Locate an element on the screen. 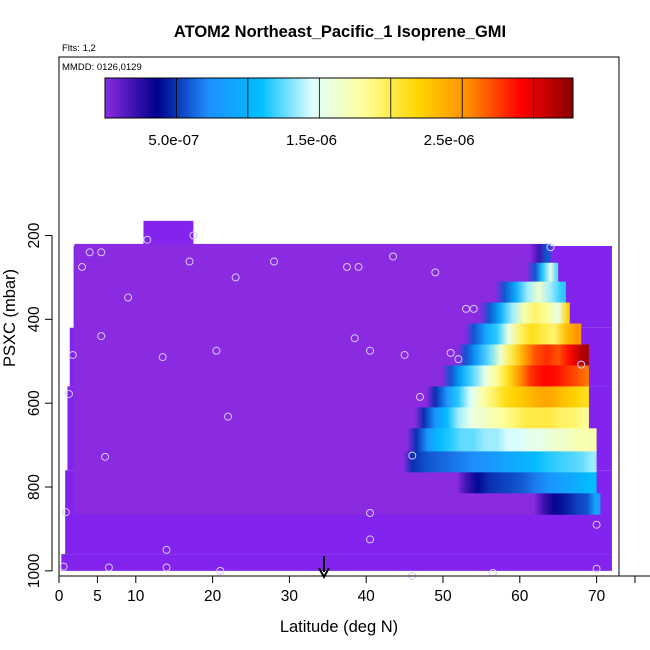 The image size is (650, 650). latitude-arrow-marker is located at coordinates (324, 568).